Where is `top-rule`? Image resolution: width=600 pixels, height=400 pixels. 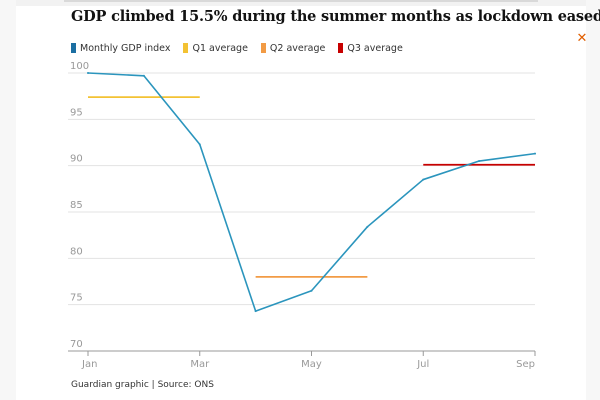 top-rule is located at coordinates (301, 1).